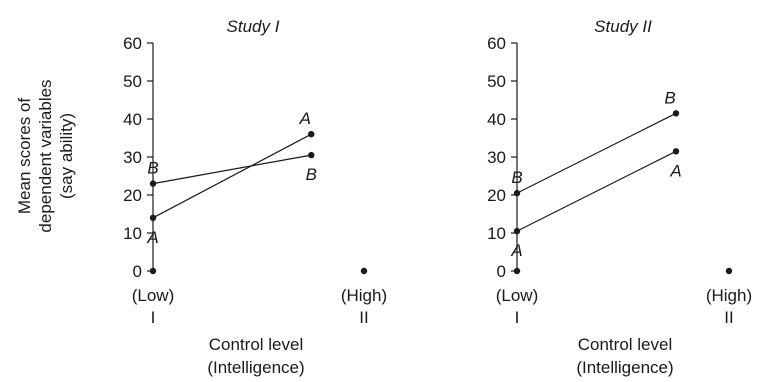 The width and height of the screenshot is (761, 382). I want to click on study-ii-y-tick-label-10: 10, so click(496, 233).